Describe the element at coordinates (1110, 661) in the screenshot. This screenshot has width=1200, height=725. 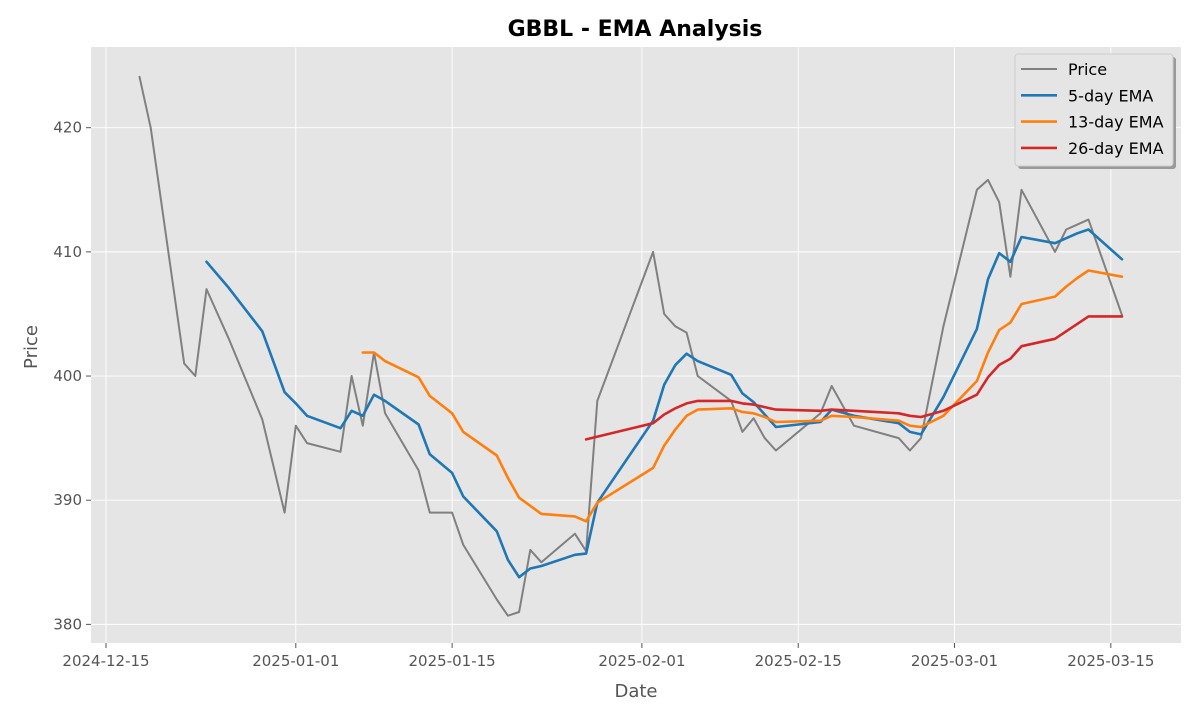
I see `x-tick-label: 2025-03-15` at that location.